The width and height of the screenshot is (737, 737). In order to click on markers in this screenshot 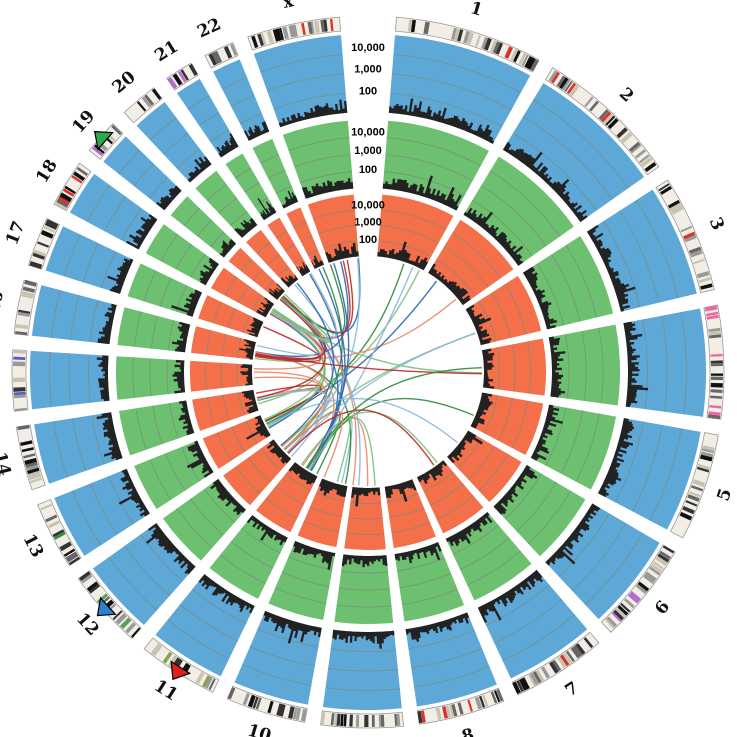, I will do `click(142, 405)`.